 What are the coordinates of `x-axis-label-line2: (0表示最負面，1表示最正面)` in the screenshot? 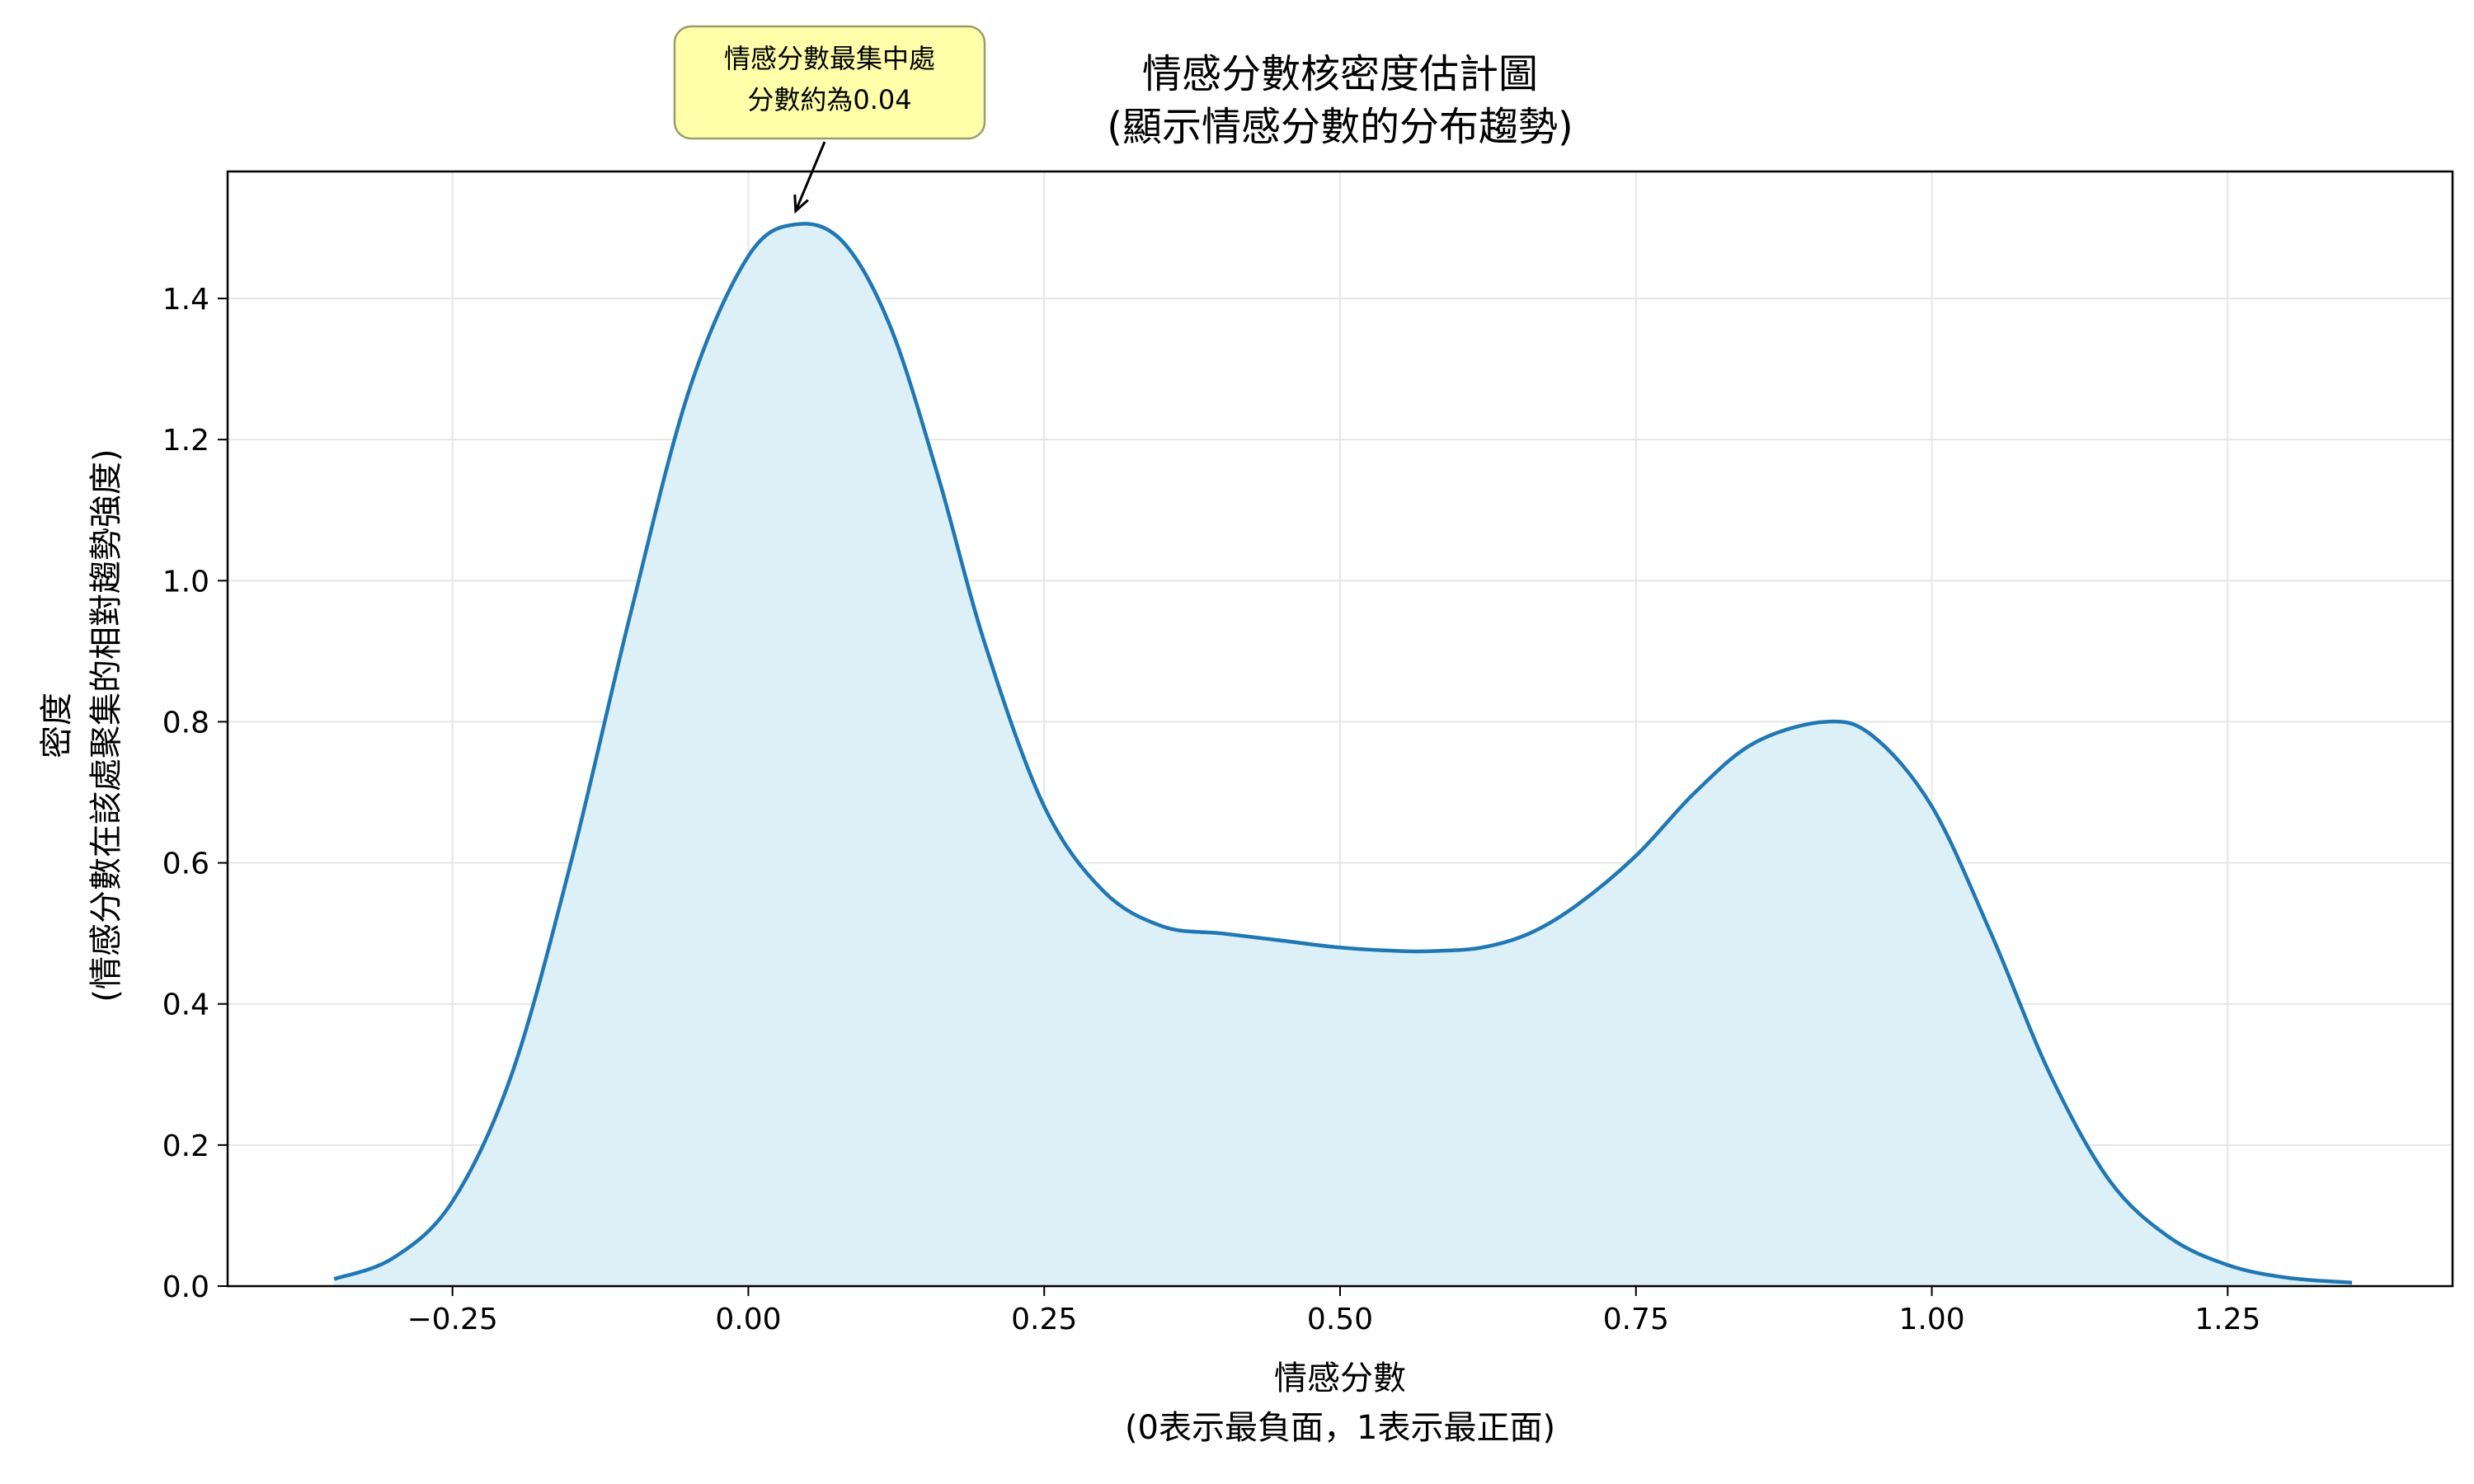 It's located at (1340, 1428).